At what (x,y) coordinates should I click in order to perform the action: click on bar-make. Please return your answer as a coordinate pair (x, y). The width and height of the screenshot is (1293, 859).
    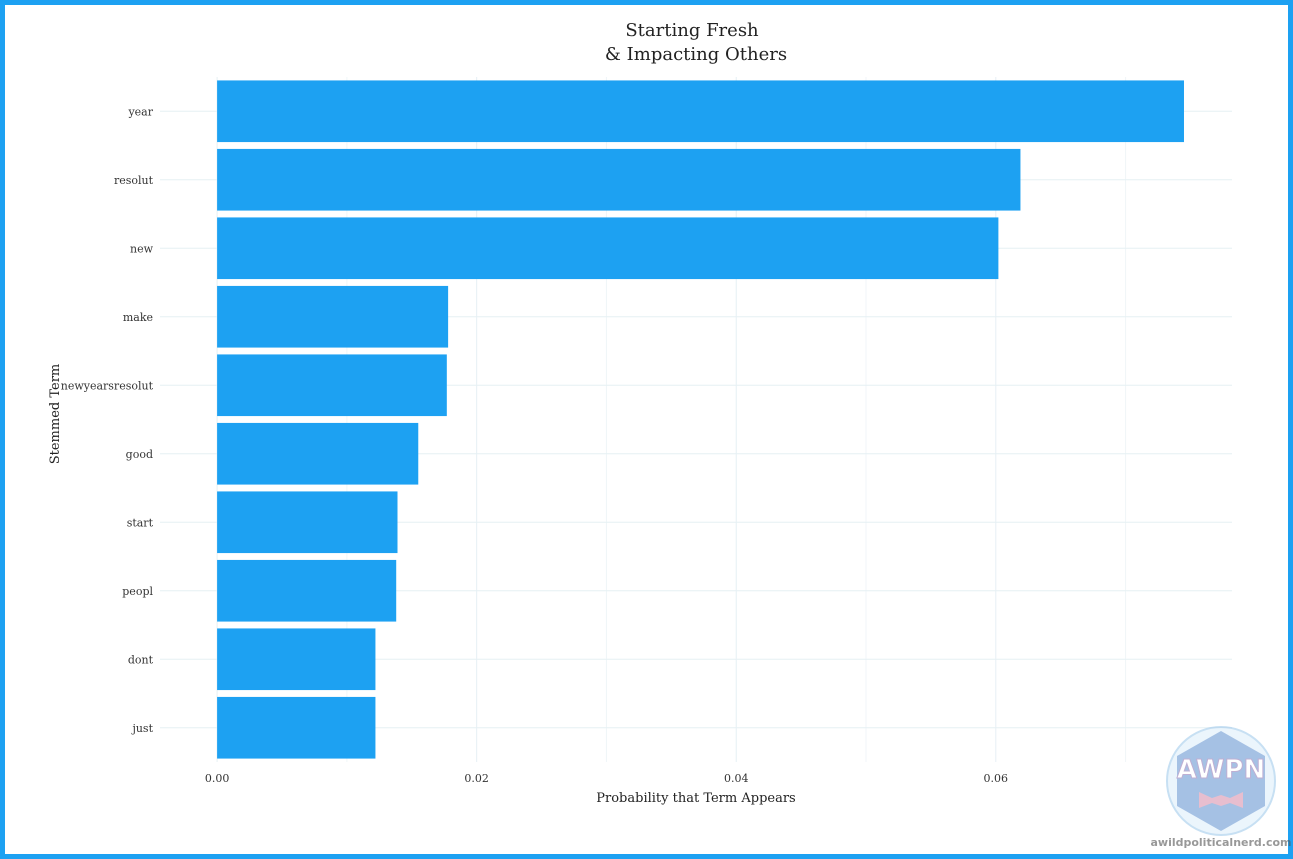
    Looking at the image, I should click on (332, 317).